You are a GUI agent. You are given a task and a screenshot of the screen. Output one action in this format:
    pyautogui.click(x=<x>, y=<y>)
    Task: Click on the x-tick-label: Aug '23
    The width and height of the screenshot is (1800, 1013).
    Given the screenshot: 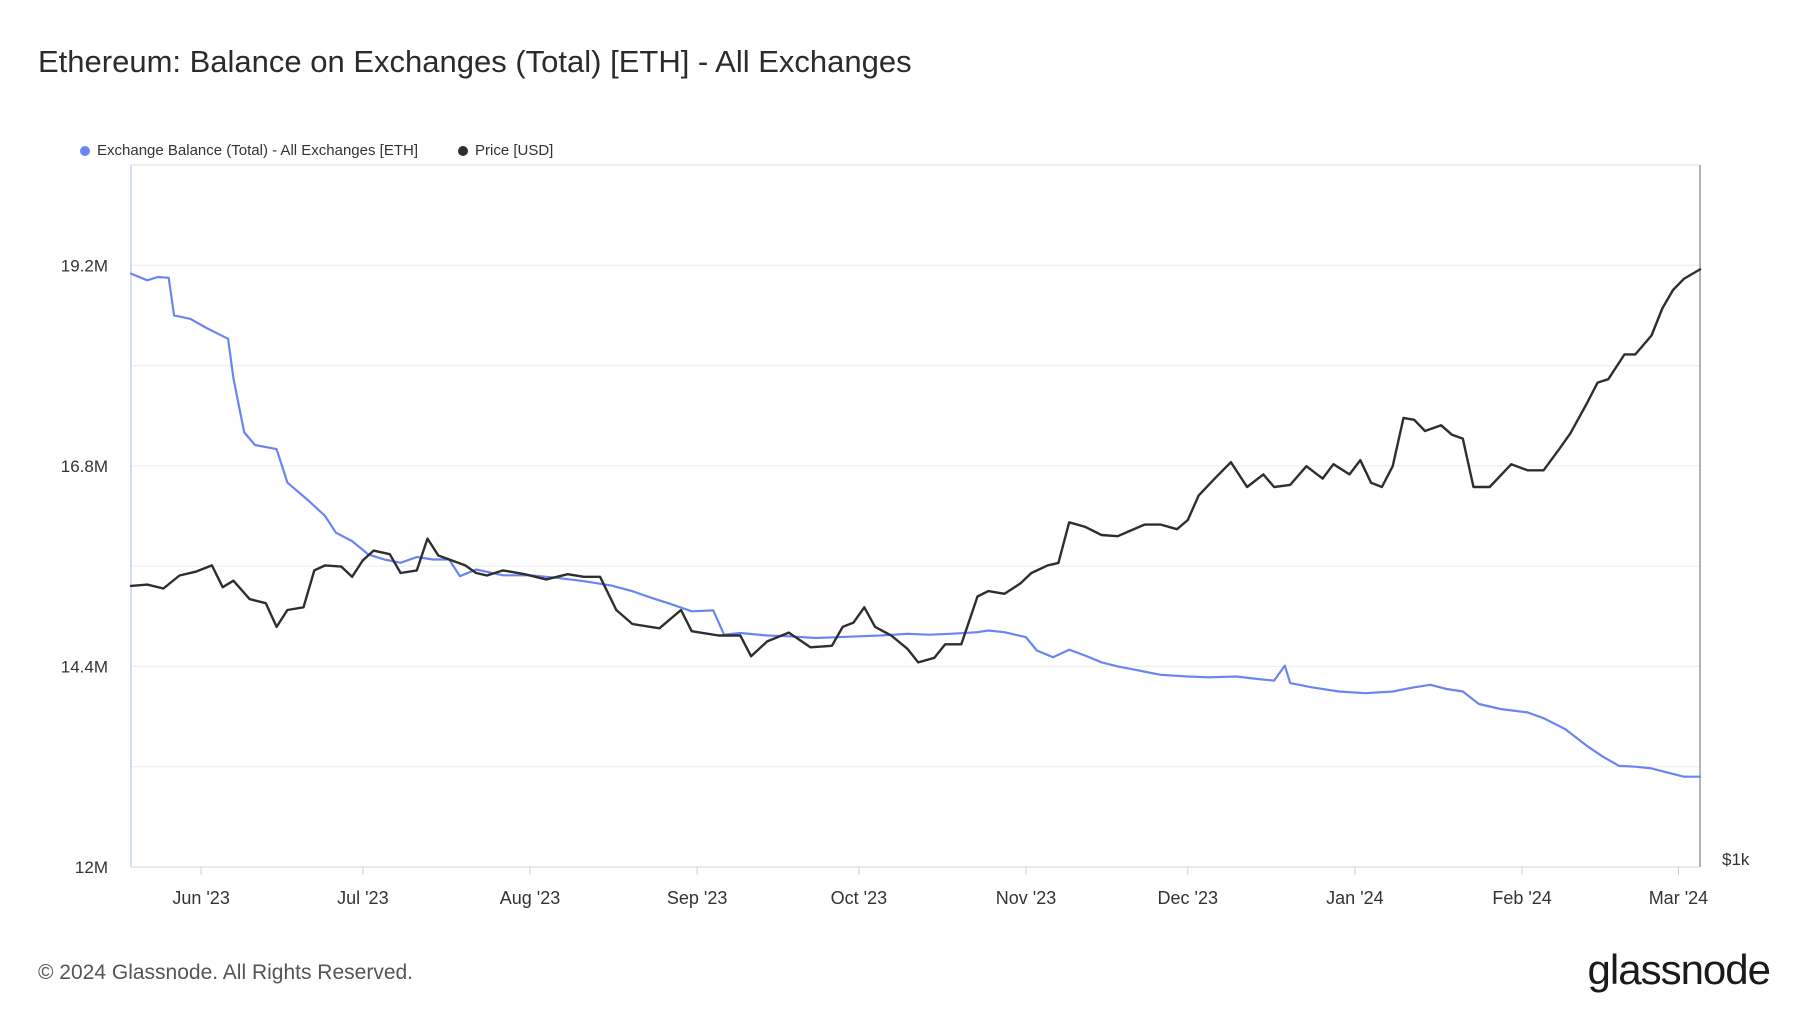 What is the action you would take?
    pyautogui.click(x=530, y=898)
    